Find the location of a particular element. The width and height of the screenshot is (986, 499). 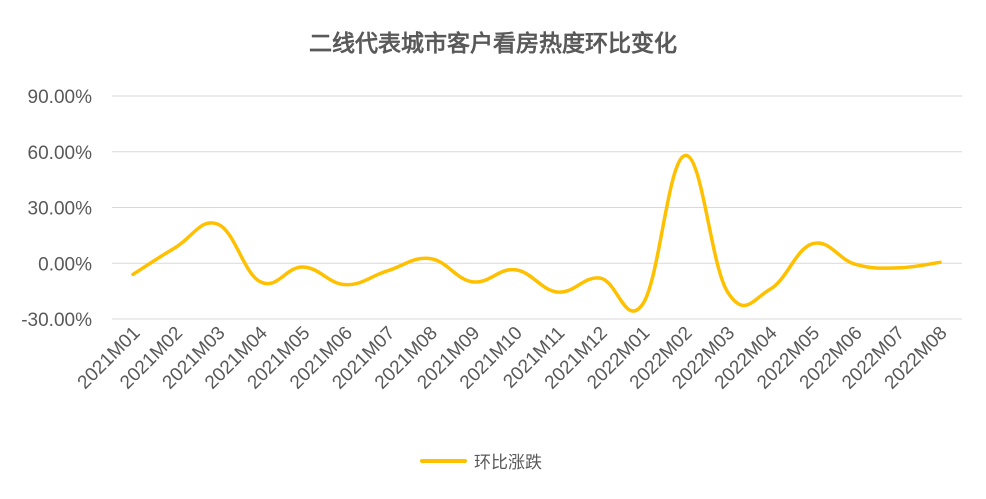

chart-title: 二线代表城市客户看房热度环比变化 is located at coordinates (493, 43).